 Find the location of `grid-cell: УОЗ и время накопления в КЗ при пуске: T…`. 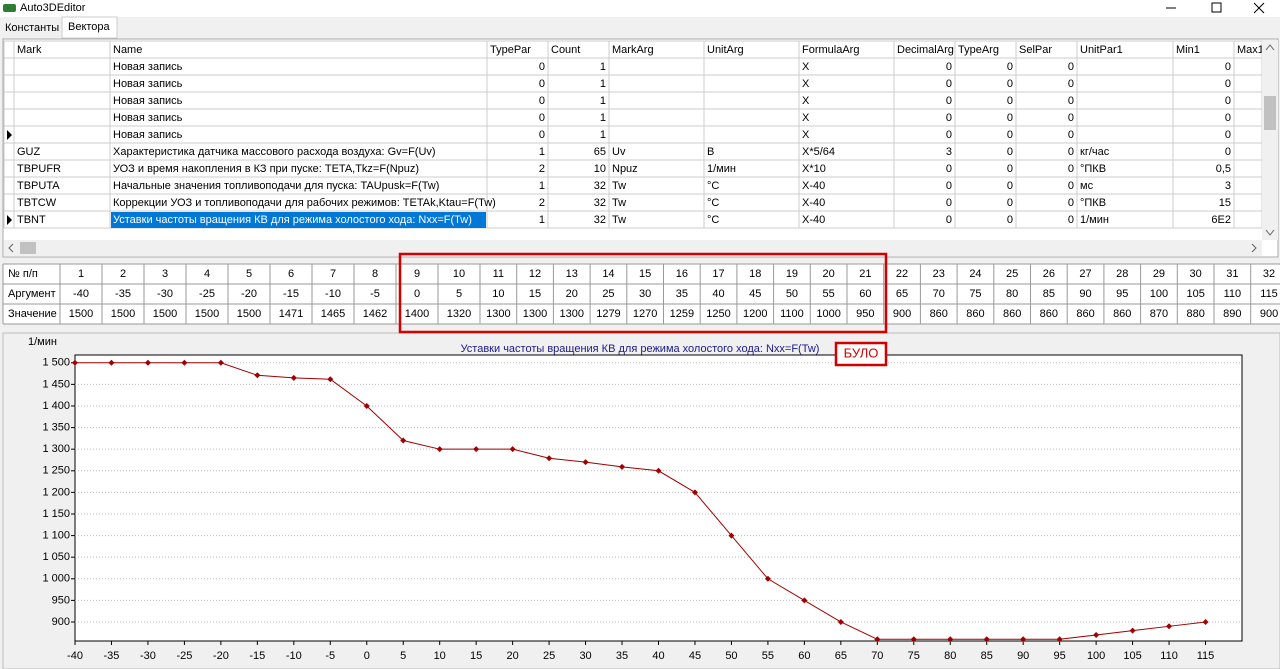

grid-cell: УОЗ и время накопления в КЗ при пуске: T… is located at coordinates (266, 169).